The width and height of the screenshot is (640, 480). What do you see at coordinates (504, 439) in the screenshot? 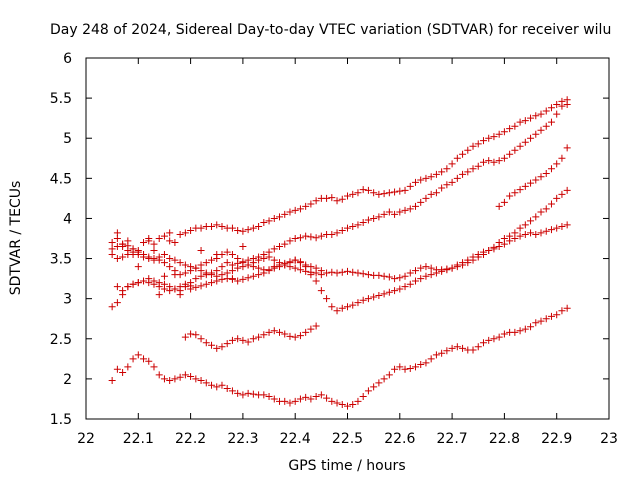
I see `x-tick-label: 22.8` at bounding box center [504, 439].